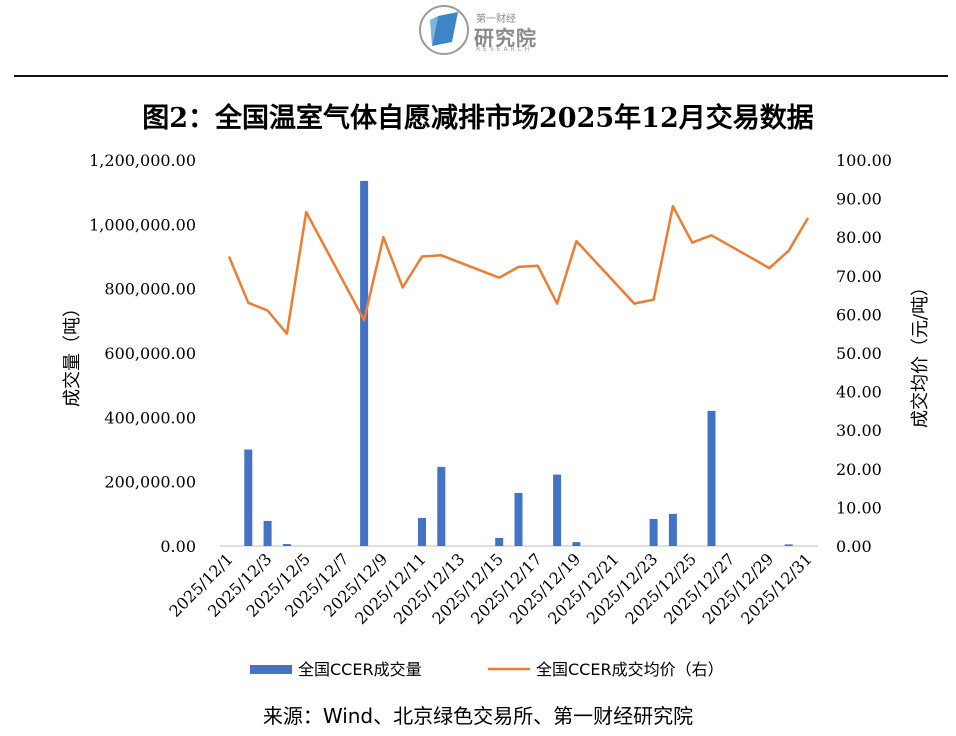 The width and height of the screenshot is (956, 736). I want to click on y2-tick-label: 0.00, so click(854, 546).